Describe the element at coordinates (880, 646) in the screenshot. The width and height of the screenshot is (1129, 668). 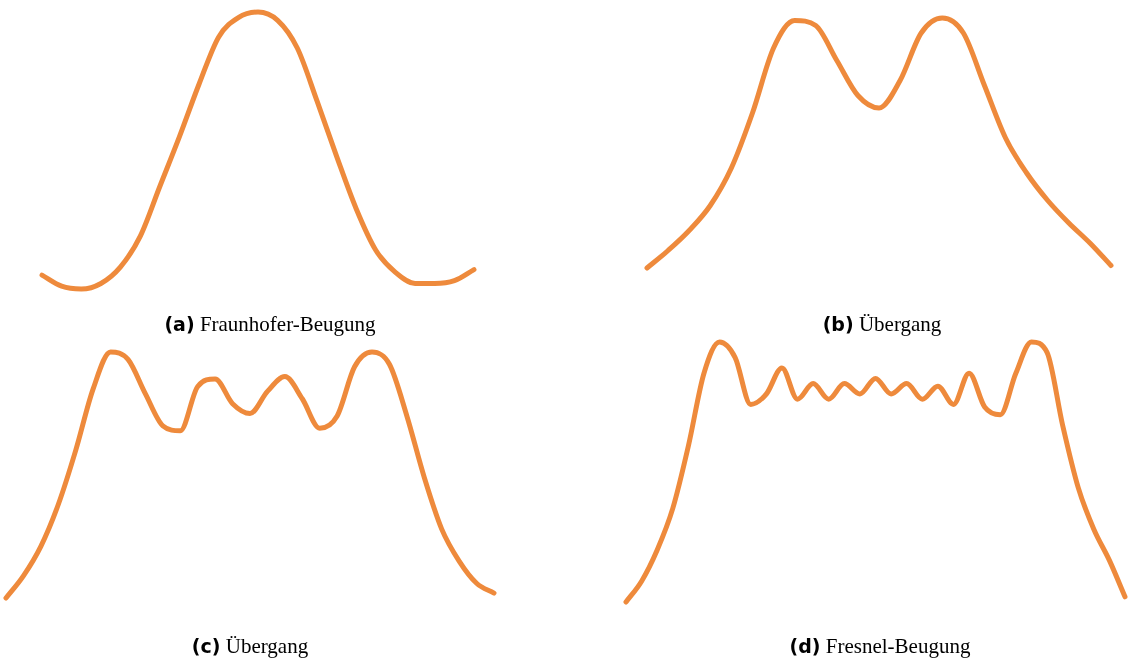
I see `text: (d) Fresnel-Beugung` at that location.